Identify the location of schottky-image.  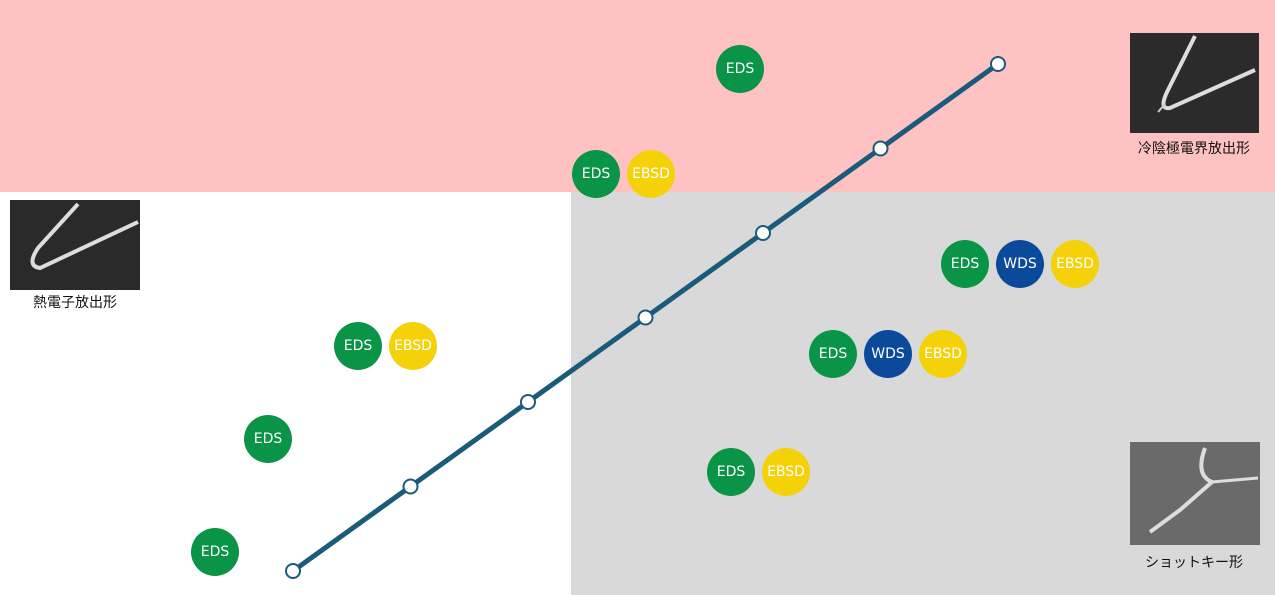
(1195, 493).